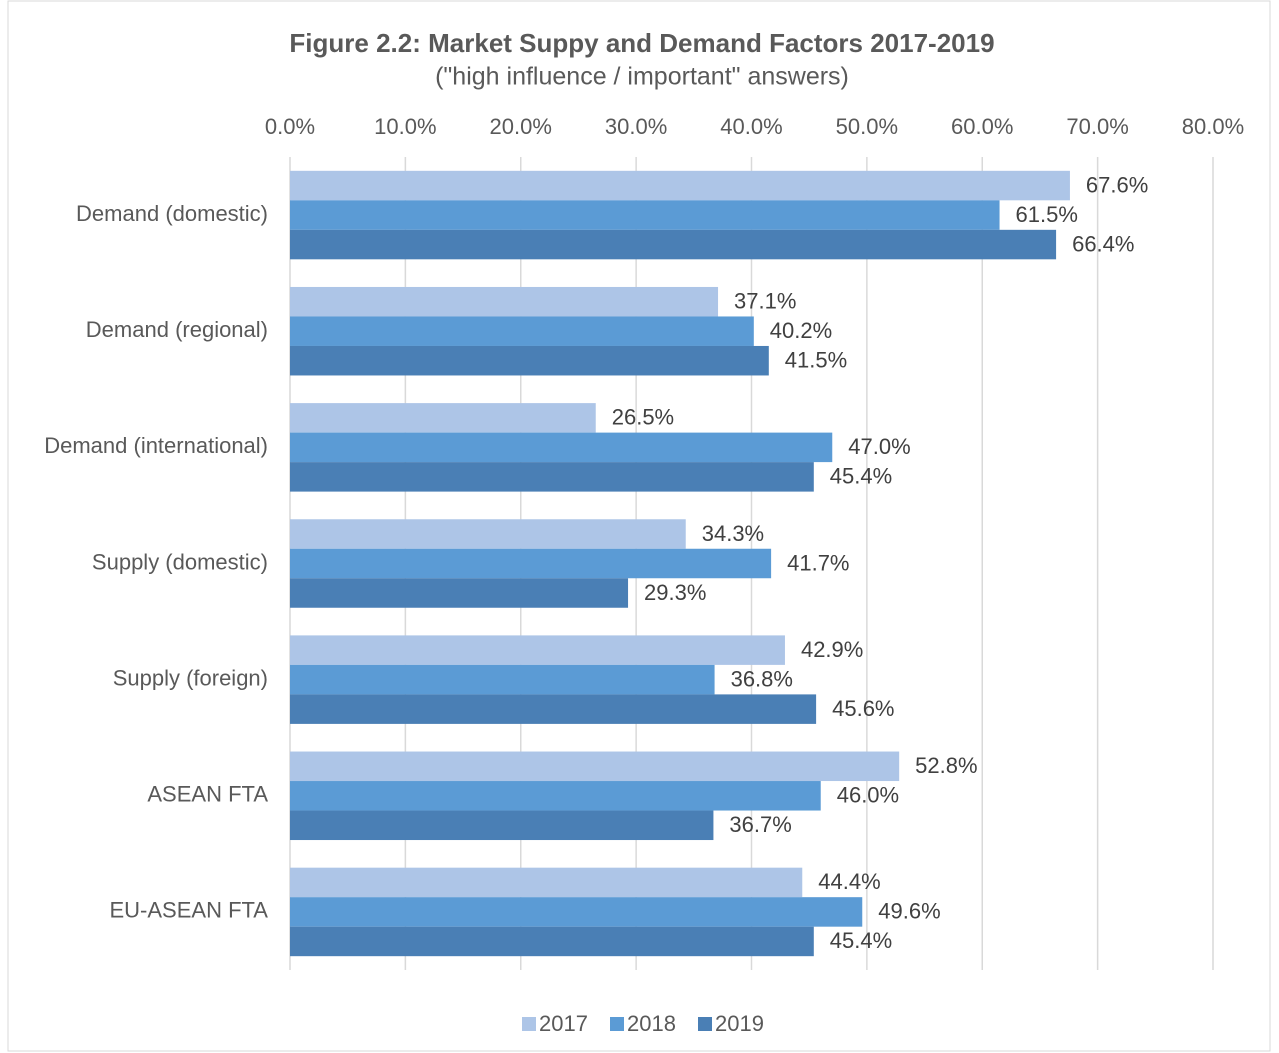 The height and width of the screenshot is (1053, 1279). Describe the element at coordinates (863, 708) in the screenshot. I see `data-label: 45.6%` at that location.